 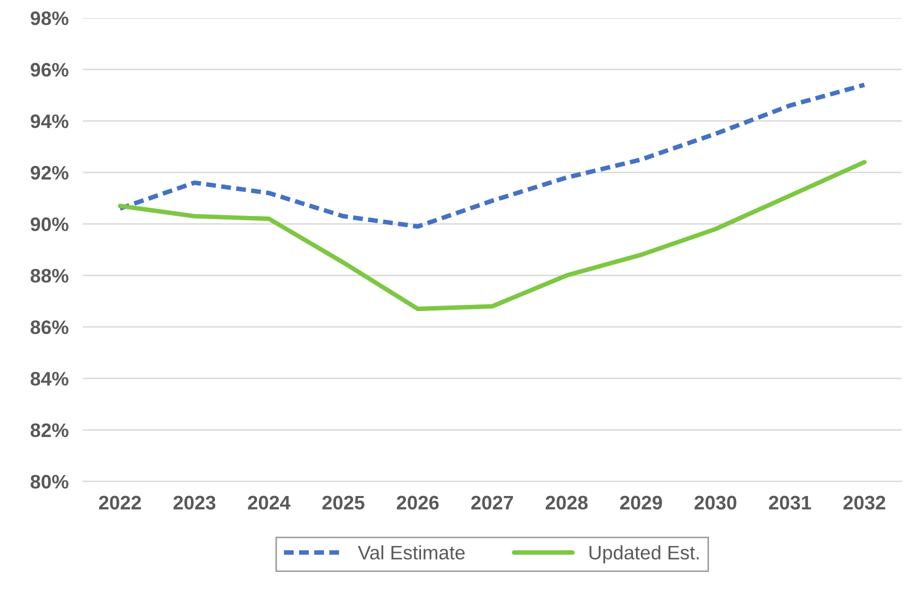 What do you see at coordinates (49, 327) in the screenshot?
I see `y-tick-label: 86%` at bounding box center [49, 327].